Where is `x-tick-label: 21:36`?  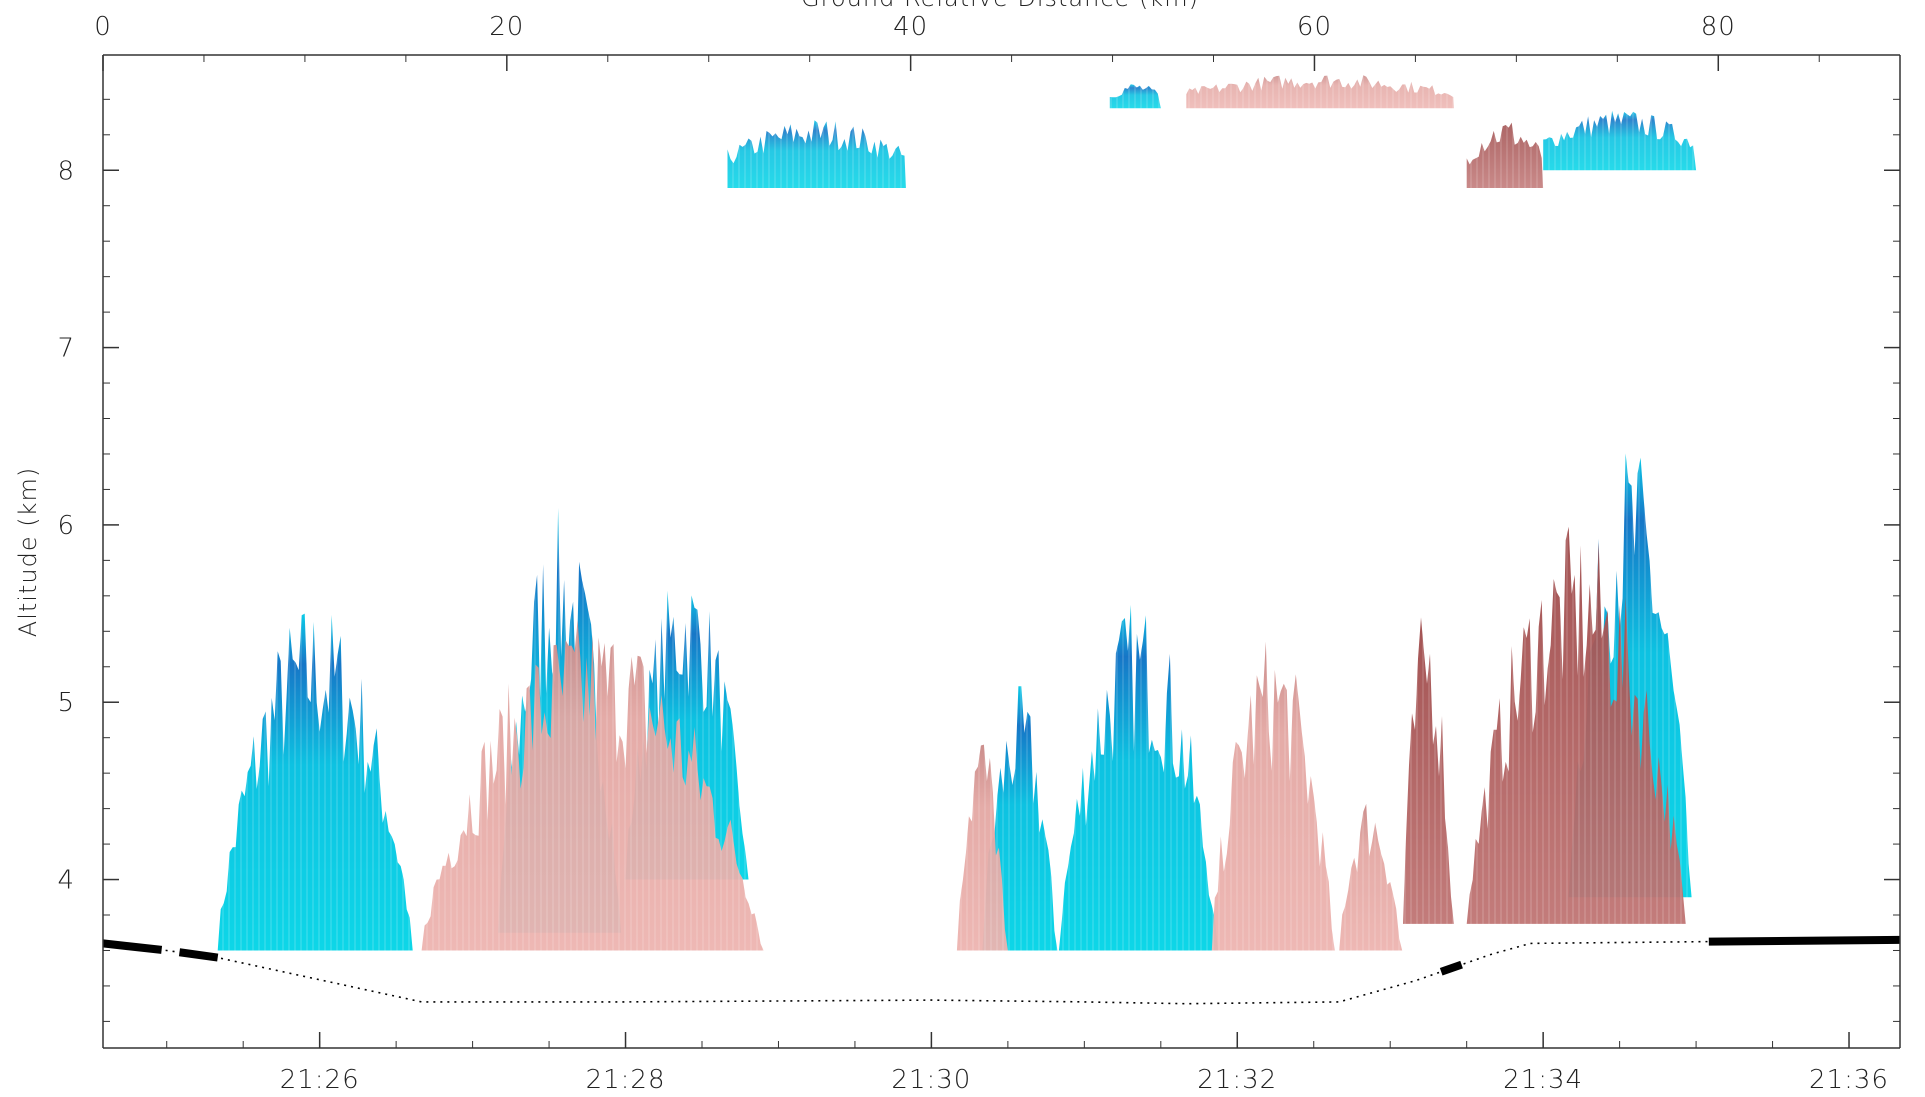
x-tick-label: 21:36 is located at coordinates (1849, 1080).